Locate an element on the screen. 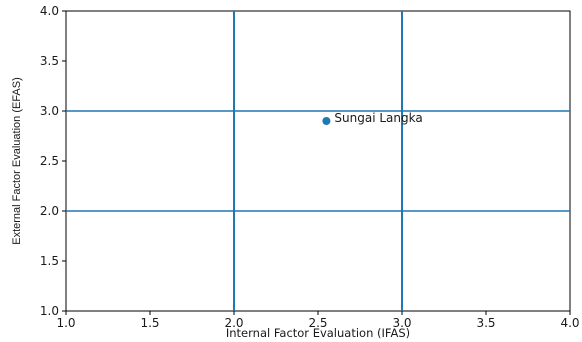 This screenshot has width=582, height=342. y-tick-label: 2.0 is located at coordinates (49, 211).